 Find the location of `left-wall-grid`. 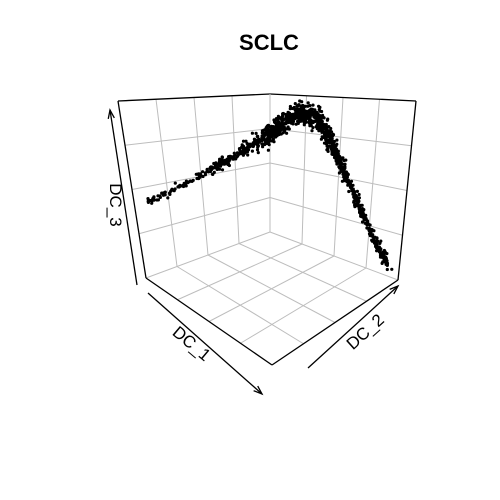

left-wall-grid is located at coordinates (197, 181).